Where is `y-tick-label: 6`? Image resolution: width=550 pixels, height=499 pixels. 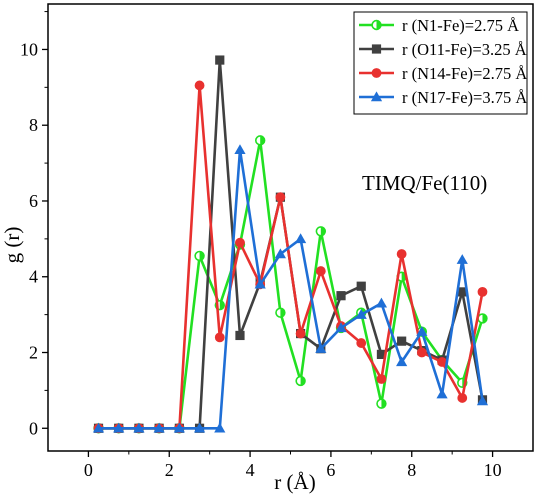 y-tick-label: 6 is located at coordinates (33, 201).